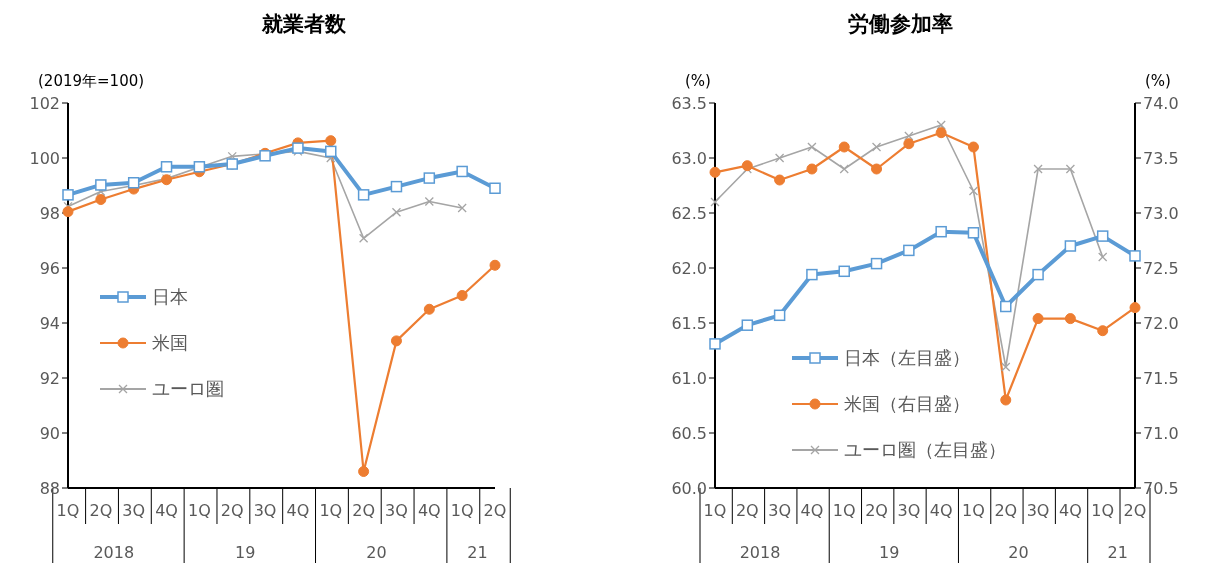 The height and width of the screenshot is (563, 1208). I want to click on y2-tick-label: 73.5, so click(1161, 158).